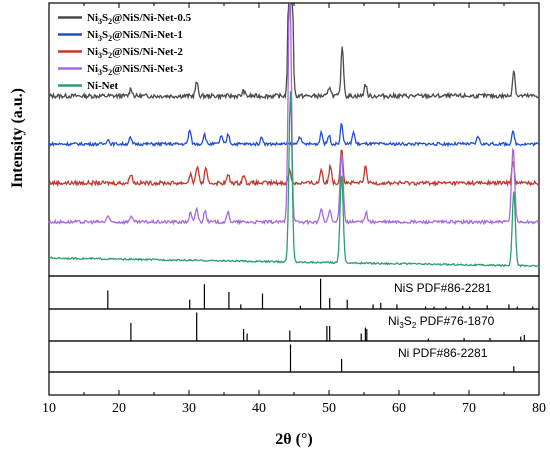 This screenshot has width=550, height=456. What do you see at coordinates (469, 408) in the screenshot?
I see `x-tick-label: 70` at bounding box center [469, 408].